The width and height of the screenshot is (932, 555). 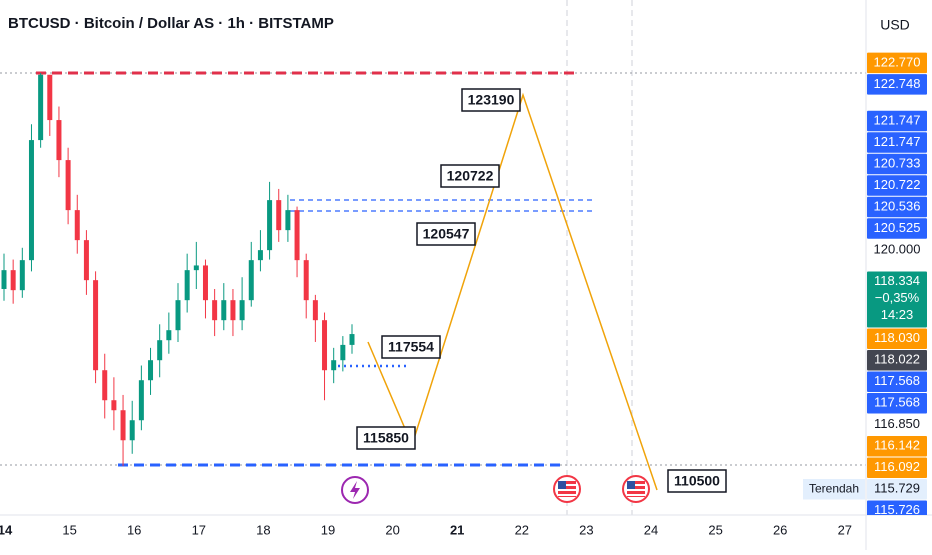 I want to click on x-tick-label: 18, so click(x=263, y=529).